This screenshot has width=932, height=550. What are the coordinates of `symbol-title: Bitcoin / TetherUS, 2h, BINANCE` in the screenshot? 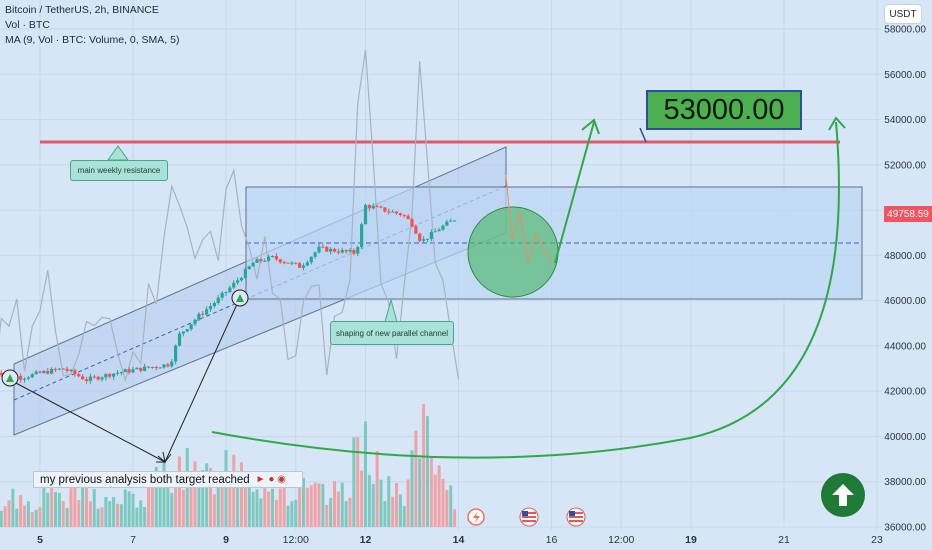 It's located at (82, 10).